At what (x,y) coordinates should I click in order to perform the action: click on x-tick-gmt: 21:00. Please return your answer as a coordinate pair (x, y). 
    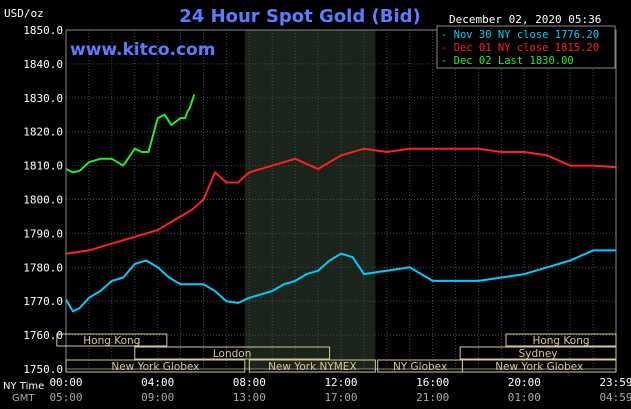
    Looking at the image, I should click on (432, 397).